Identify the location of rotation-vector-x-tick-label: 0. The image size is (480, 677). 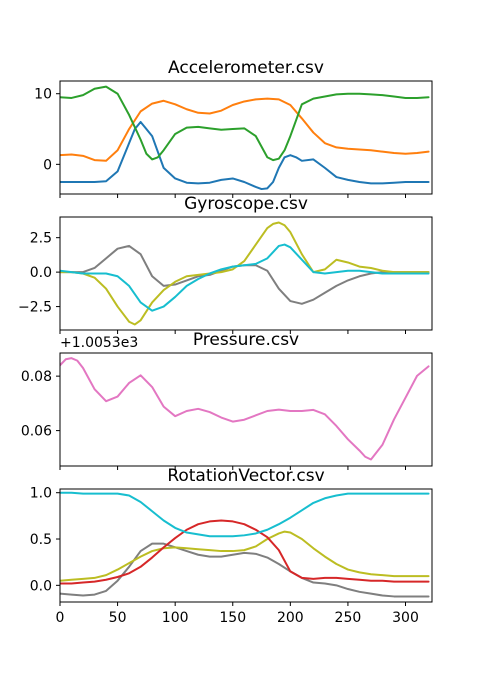
(60, 618).